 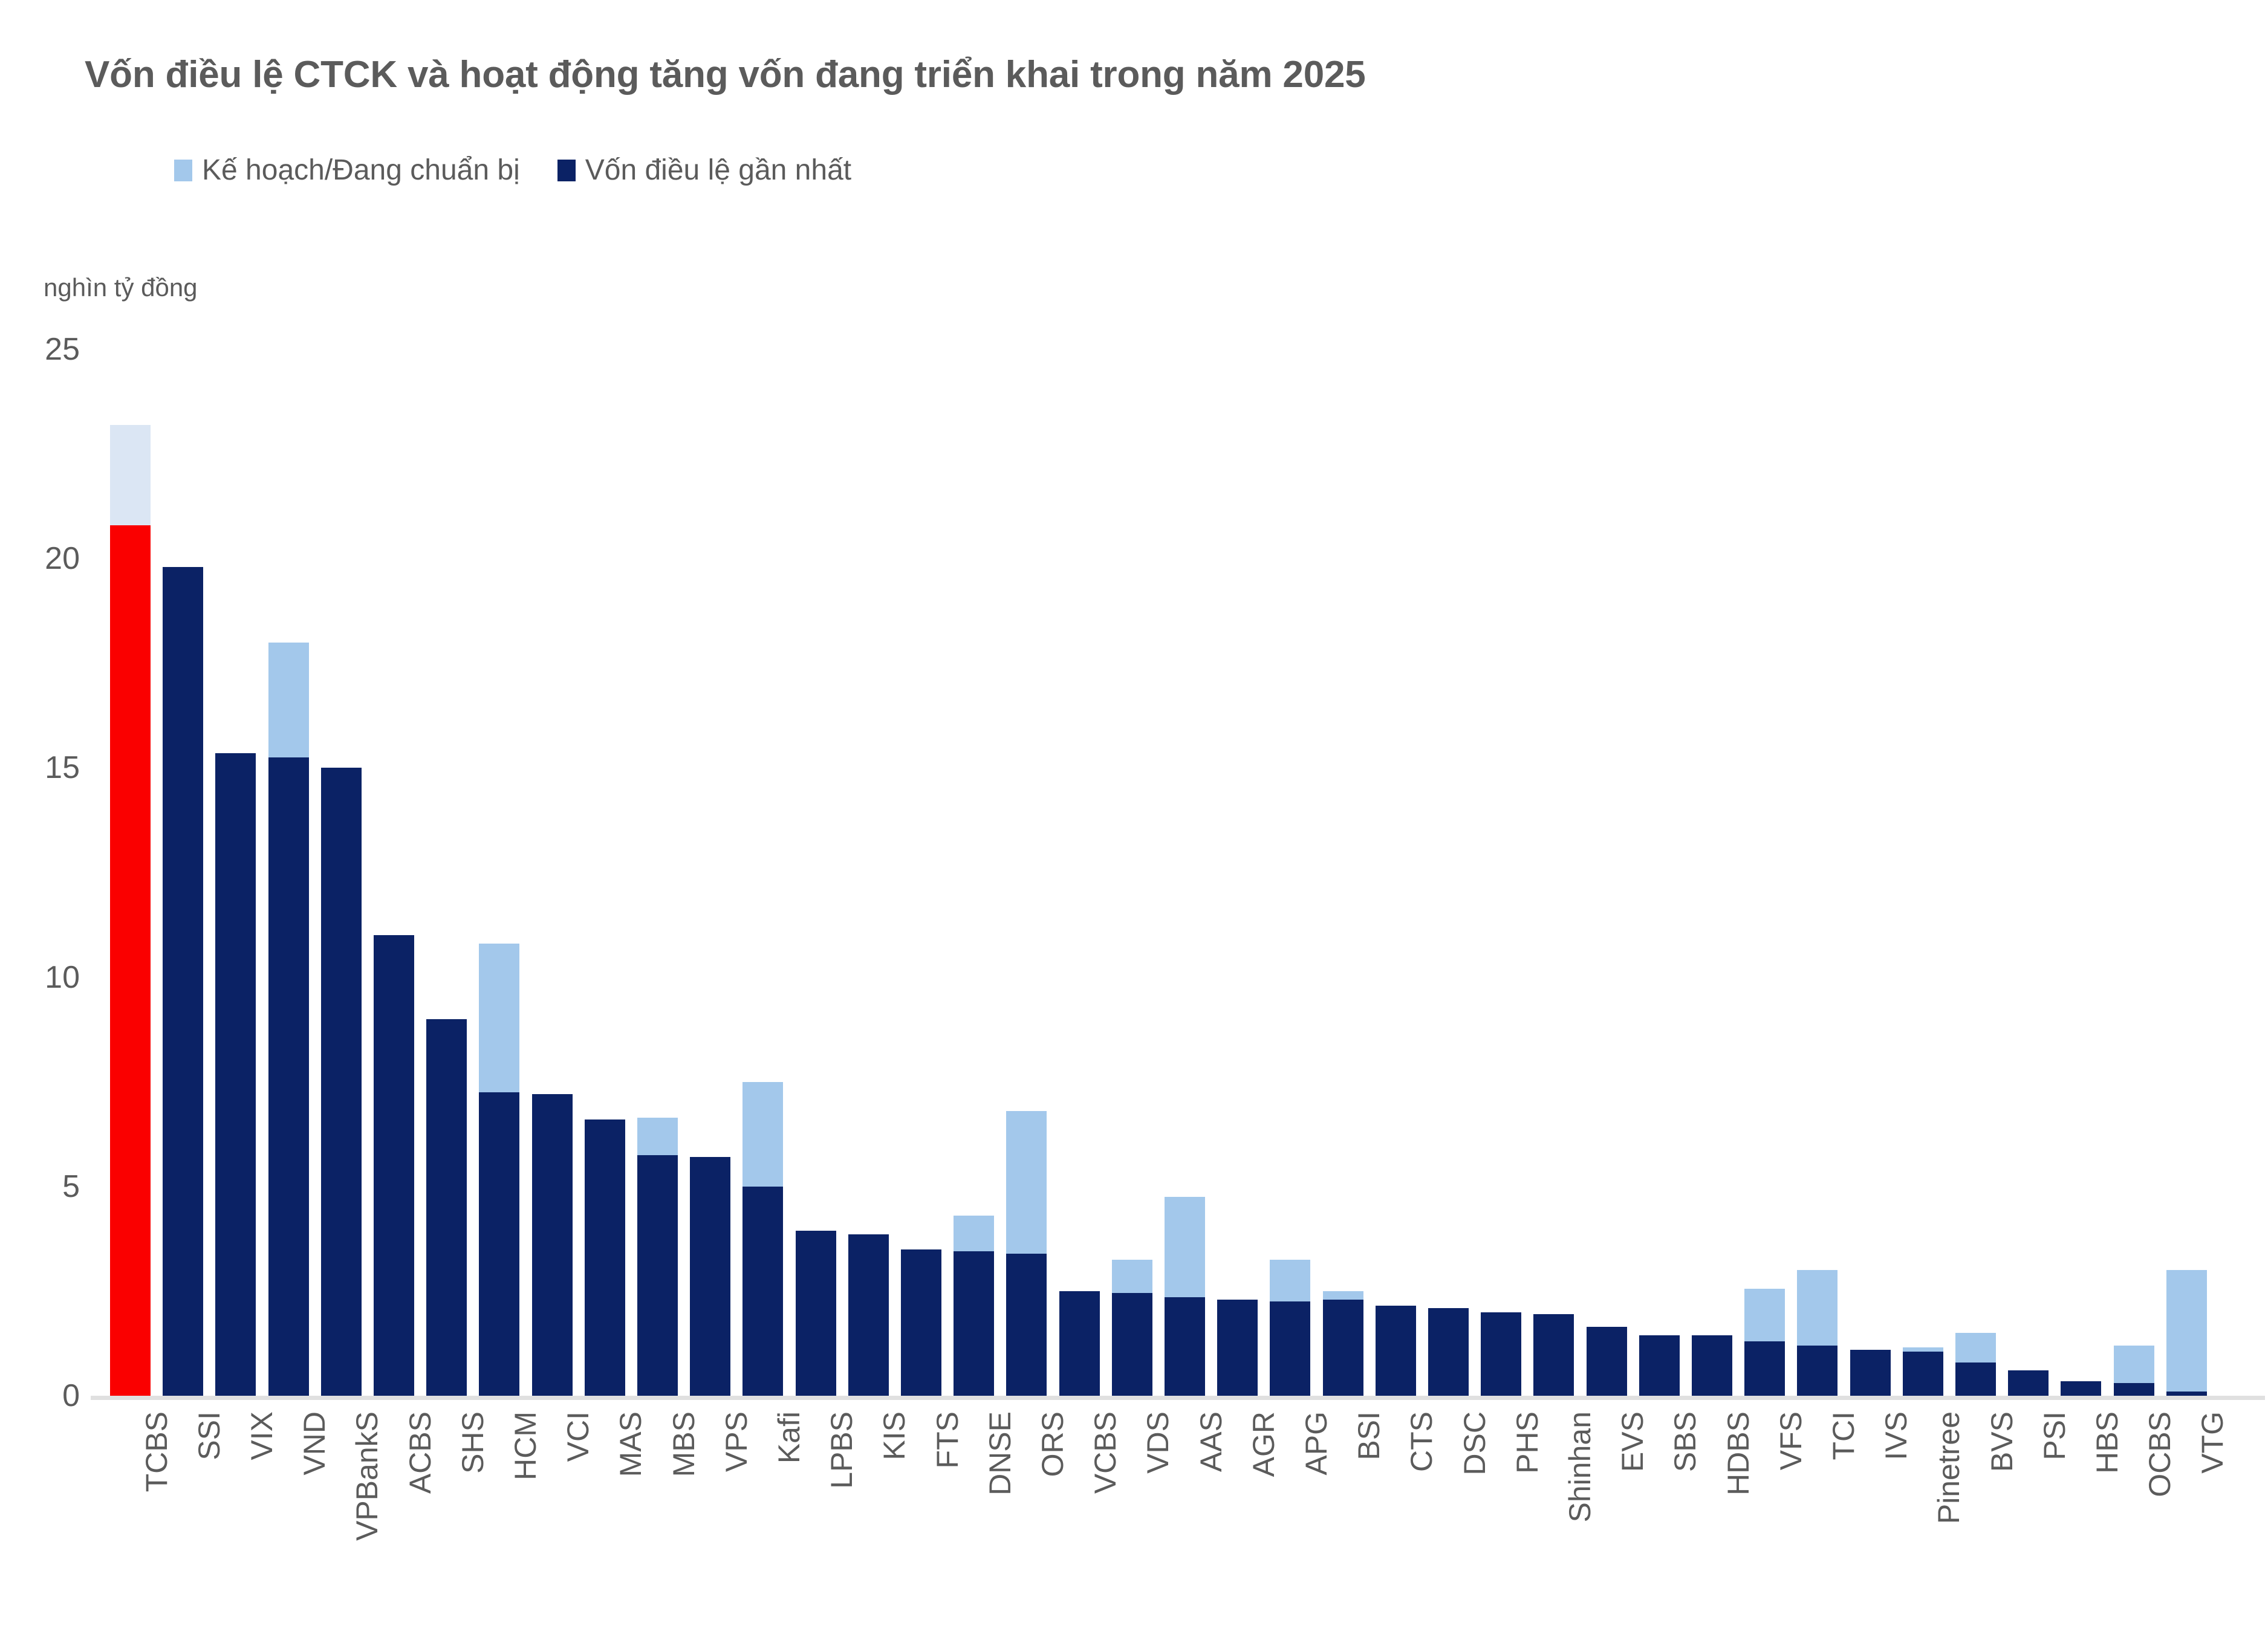 I want to click on legend-swatch-plan-icon, so click(x=183, y=171).